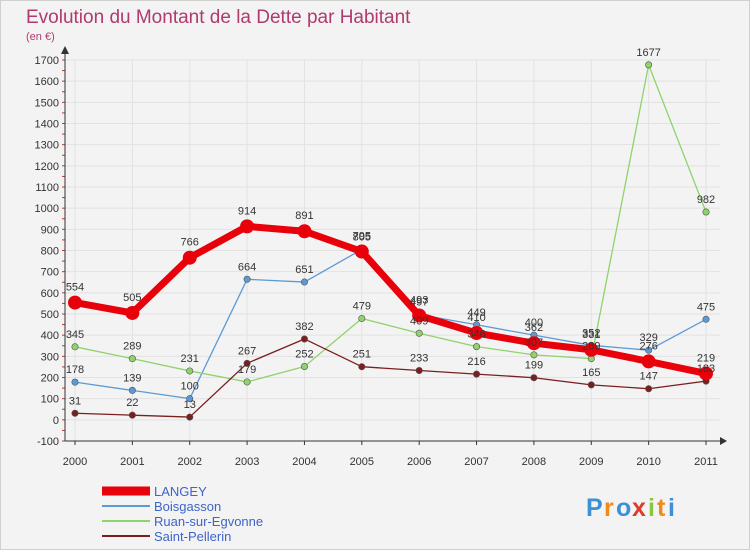 This screenshot has height=550, width=750. I want to click on data-label-boisgasson: 664, so click(247, 267).